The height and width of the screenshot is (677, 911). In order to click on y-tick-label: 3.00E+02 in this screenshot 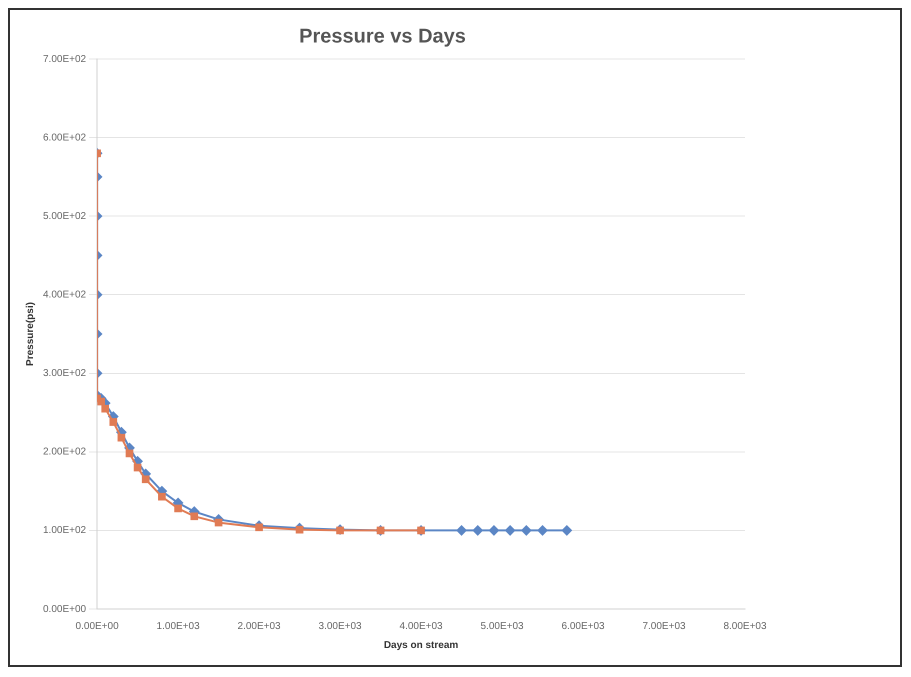, I will do `click(64, 374)`.